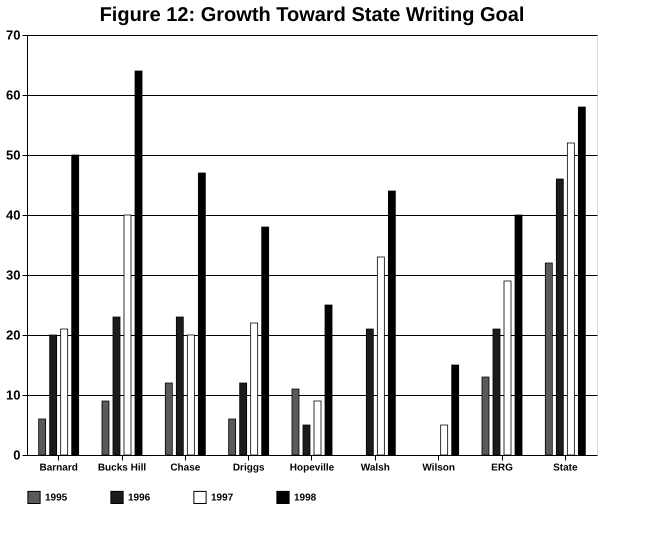  What do you see at coordinates (312, 15) in the screenshot?
I see `chart-title: Figure 12: Growth Toward State Writing Goal` at bounding box center [312, 15].